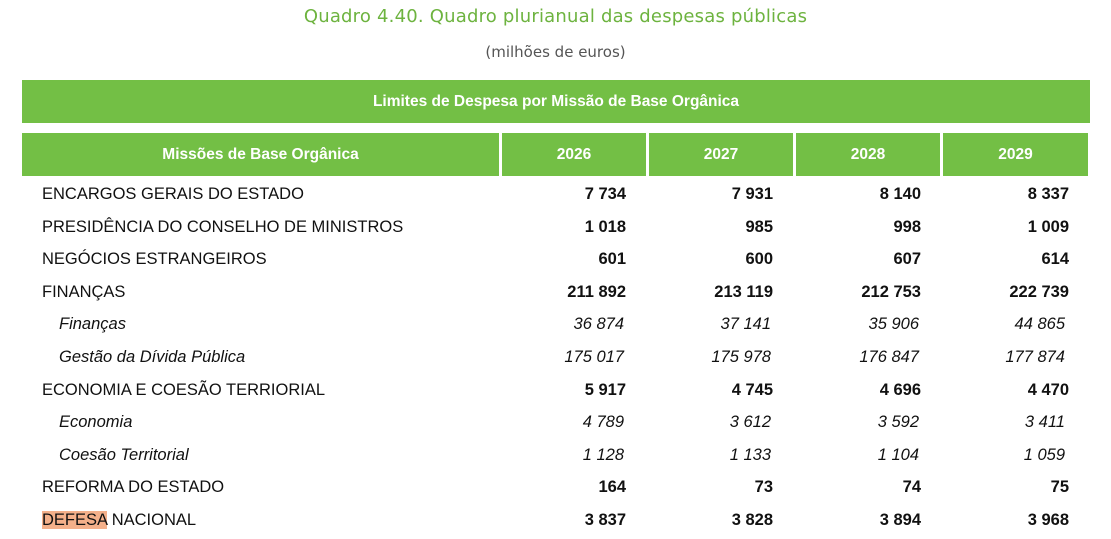  What do you see at coordinates (173, 194) in the screenshot?
I see `row-label: ENCARGOS GERAIS DO ESTADO` at bounding box center [173, 194].